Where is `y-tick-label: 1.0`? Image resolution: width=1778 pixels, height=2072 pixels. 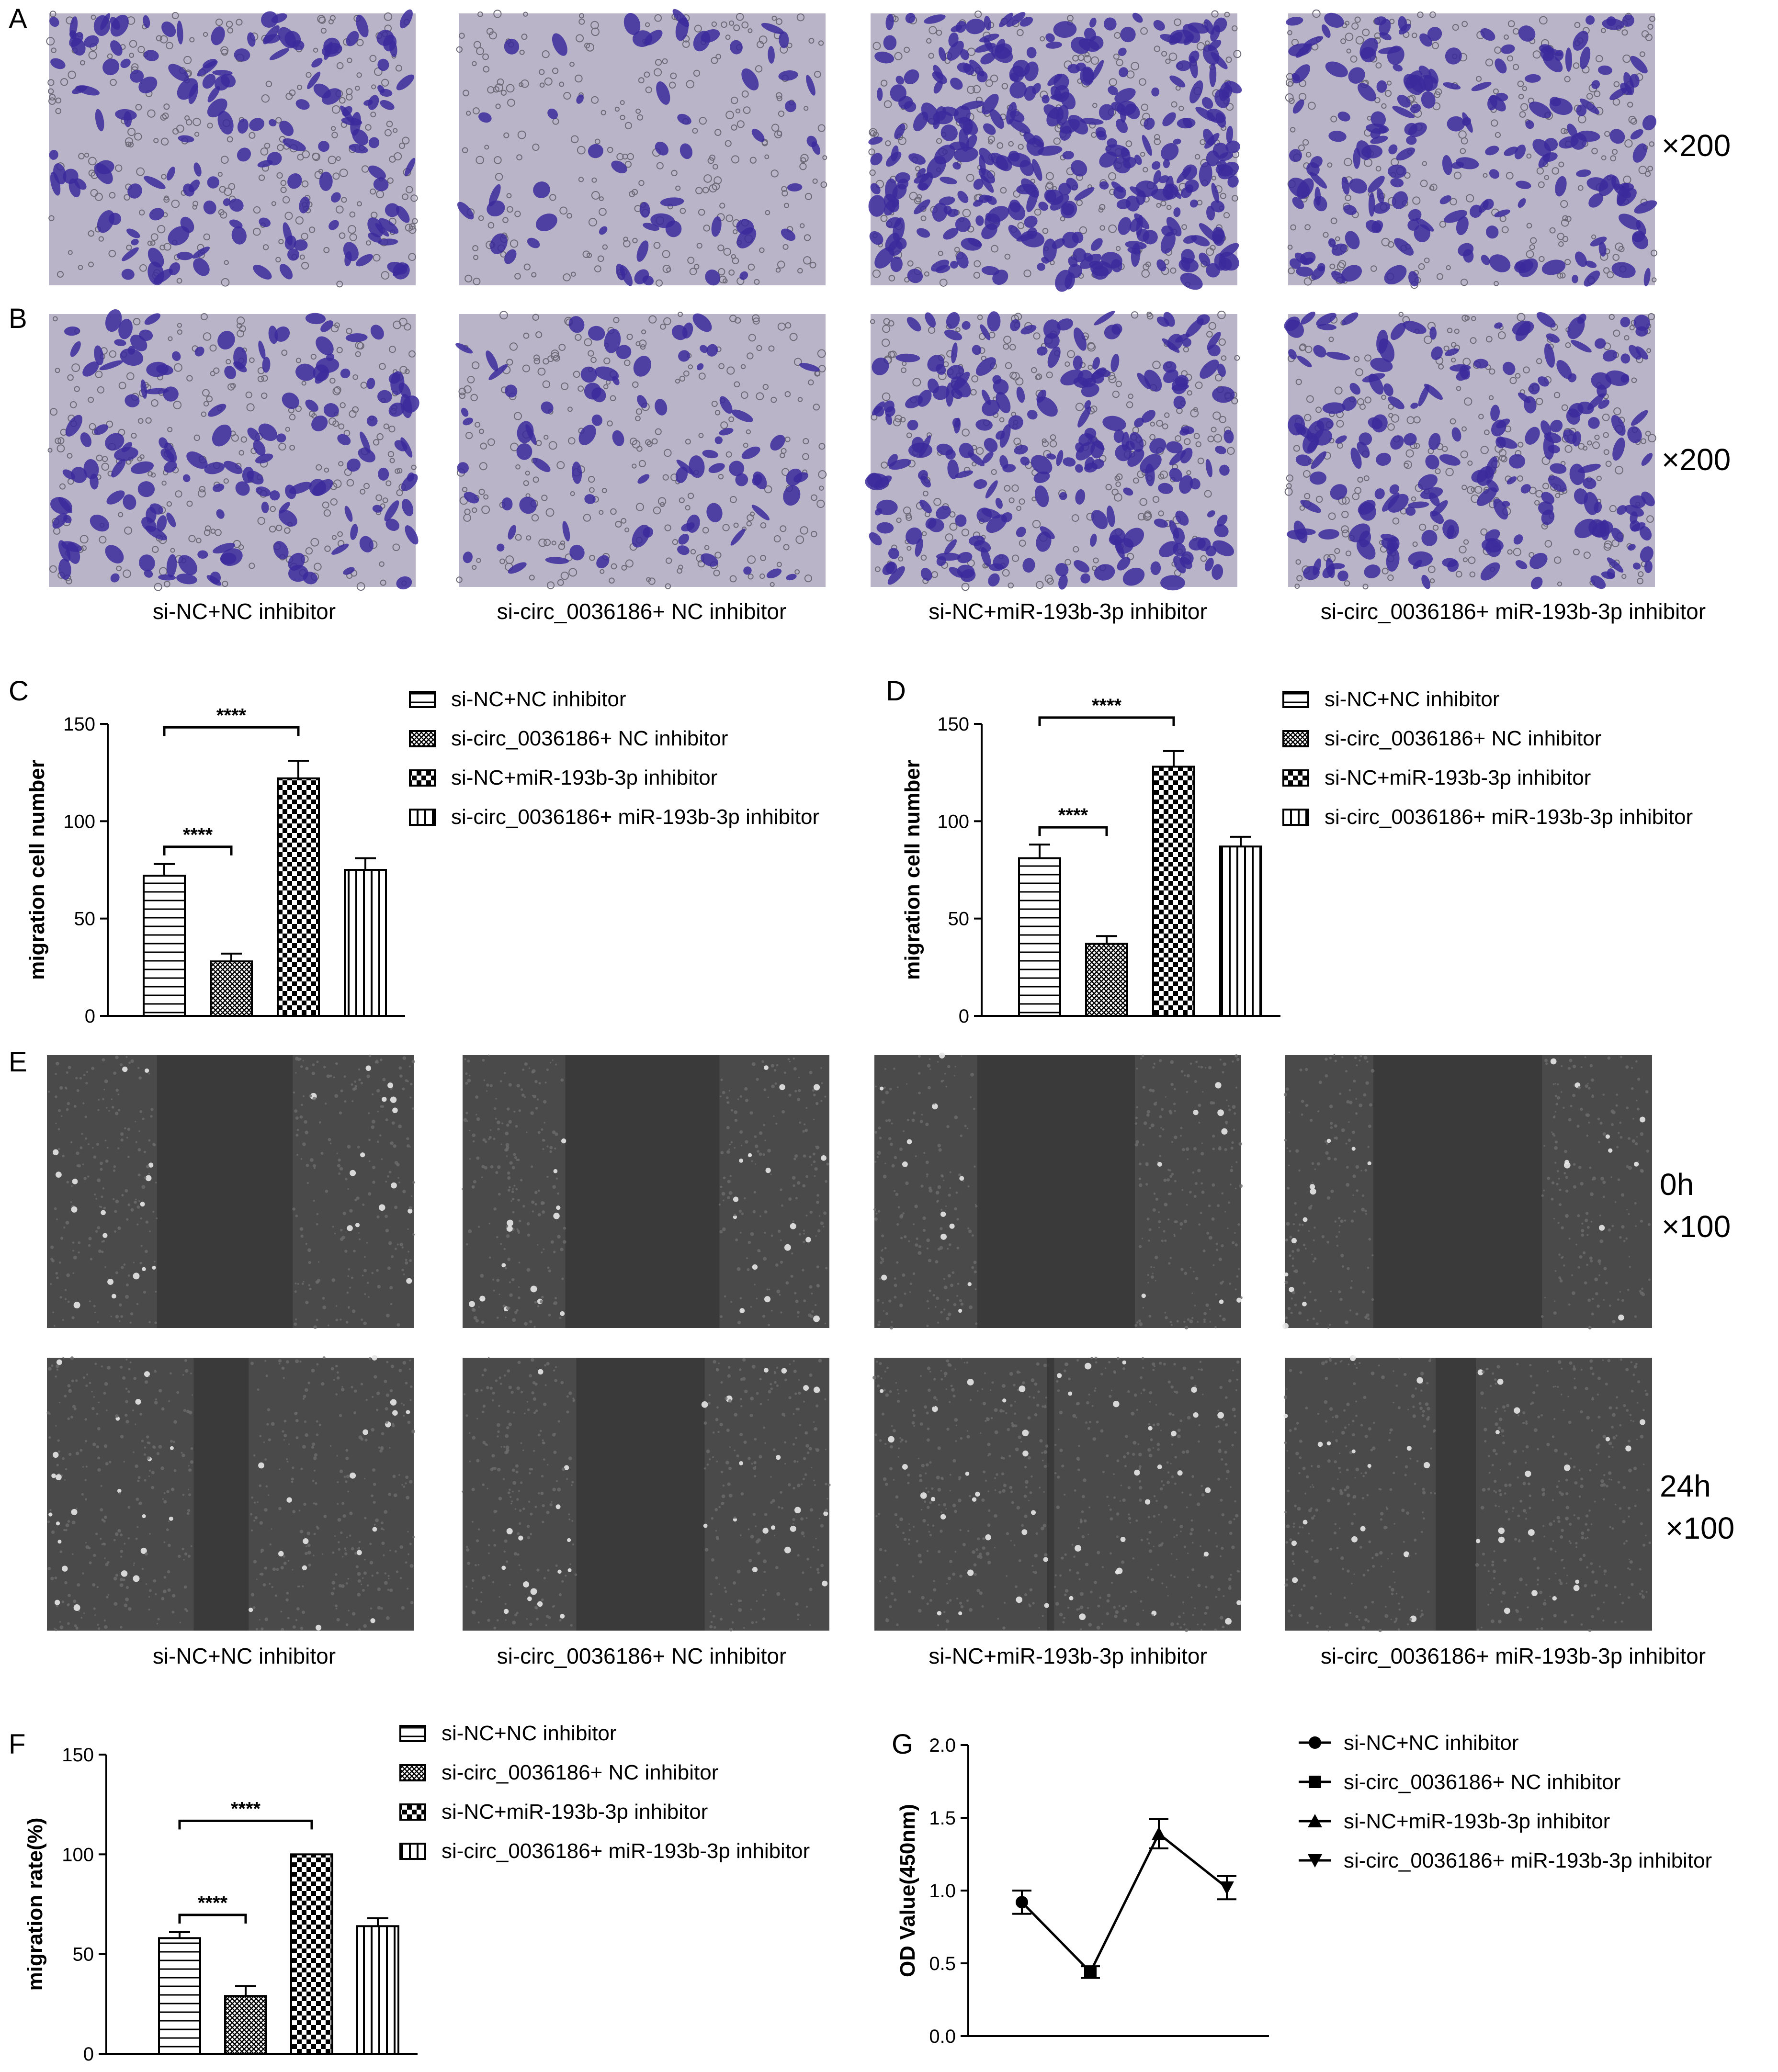 y-tick-label: 1.0 is located at coordinates (942, 1891).